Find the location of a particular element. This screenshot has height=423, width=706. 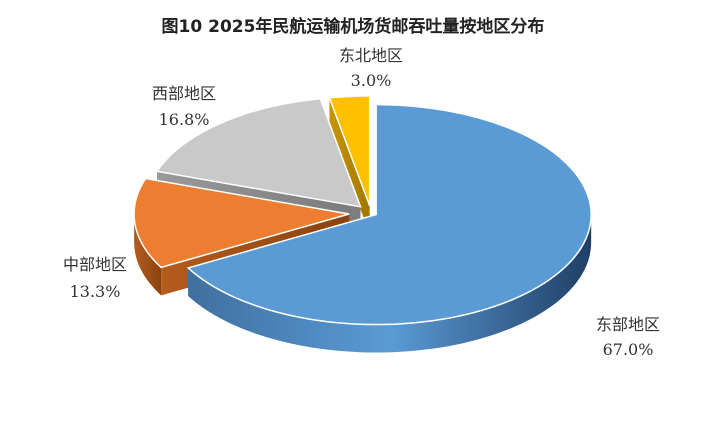

slice-name-label-1: 中部地区 is located at coordinates (95, 264).